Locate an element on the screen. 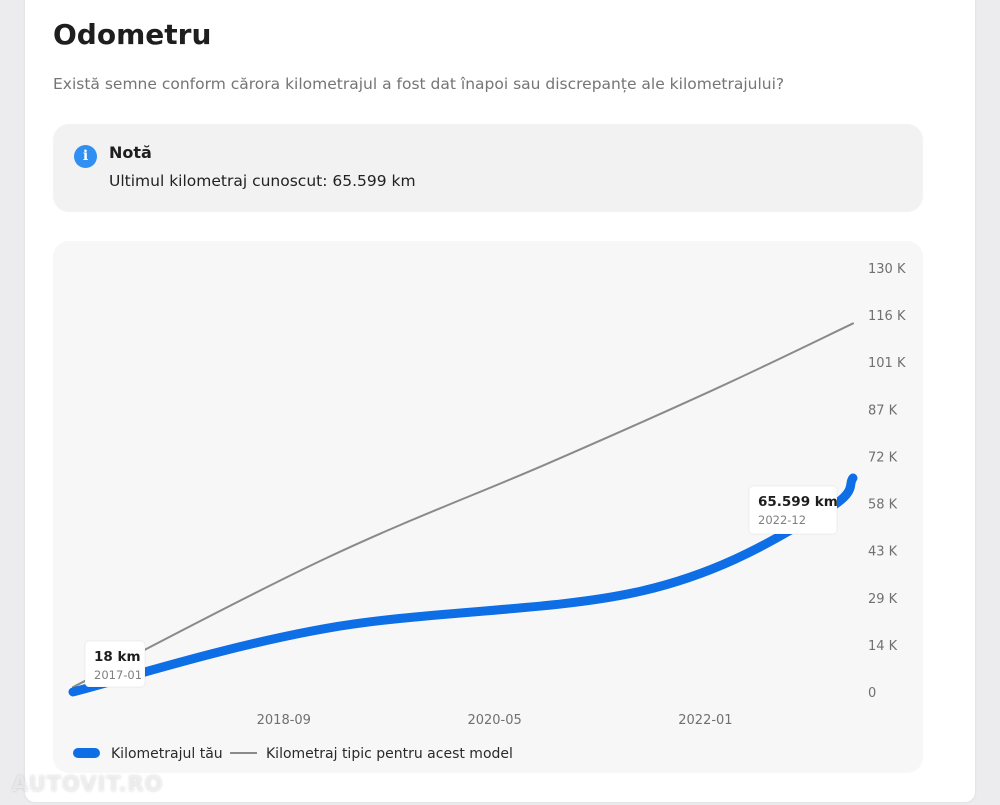 The image size is (1000, 805). tooltip-value: 18 km is located at coordinates (117, 657).